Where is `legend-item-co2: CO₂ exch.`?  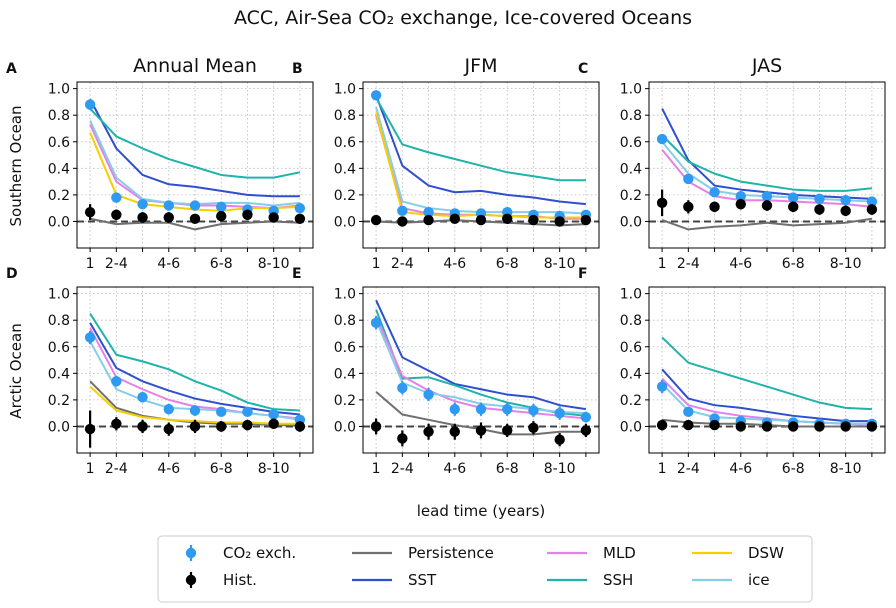 legend-item-co2: CO₂ exch. is located at coordinates (240, 553).